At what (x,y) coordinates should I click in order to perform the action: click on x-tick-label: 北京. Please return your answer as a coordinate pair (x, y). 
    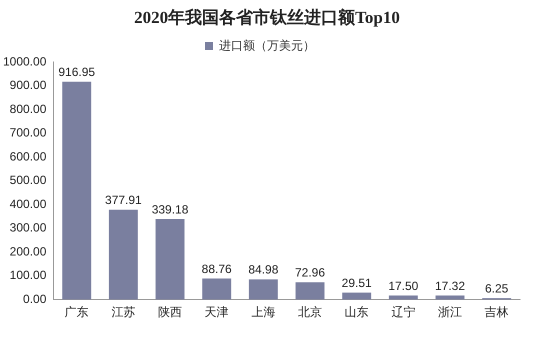
    Looking at the image, I should click on (310, 312).